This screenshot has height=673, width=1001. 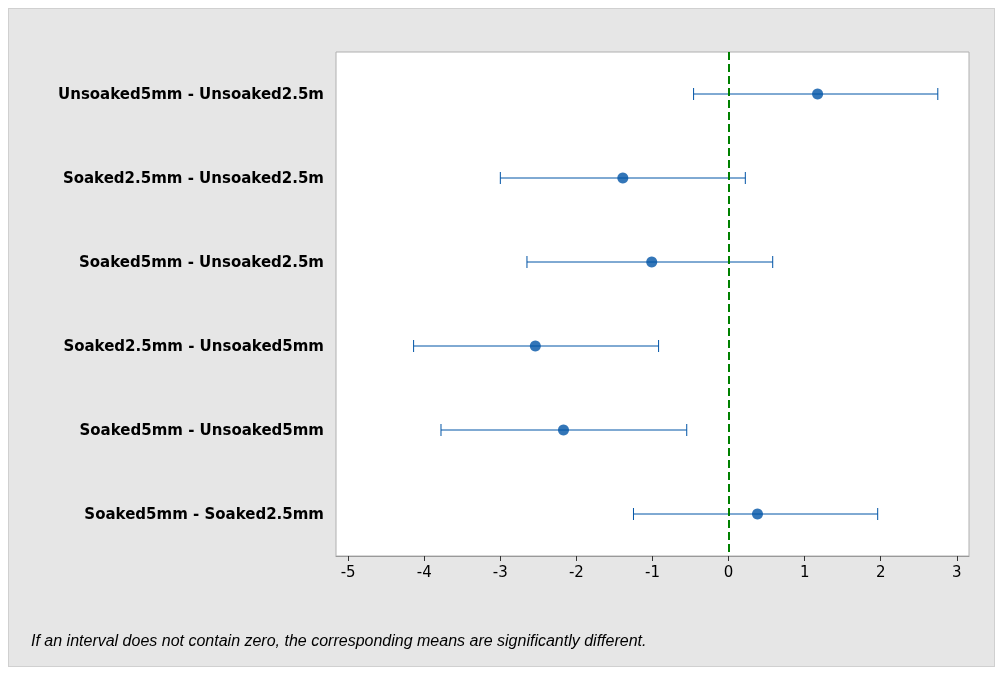 What do you see at coordinates (957, 571) in the screenshot?
I see `x-tick-label: 3` at bounding box center [957, 571].